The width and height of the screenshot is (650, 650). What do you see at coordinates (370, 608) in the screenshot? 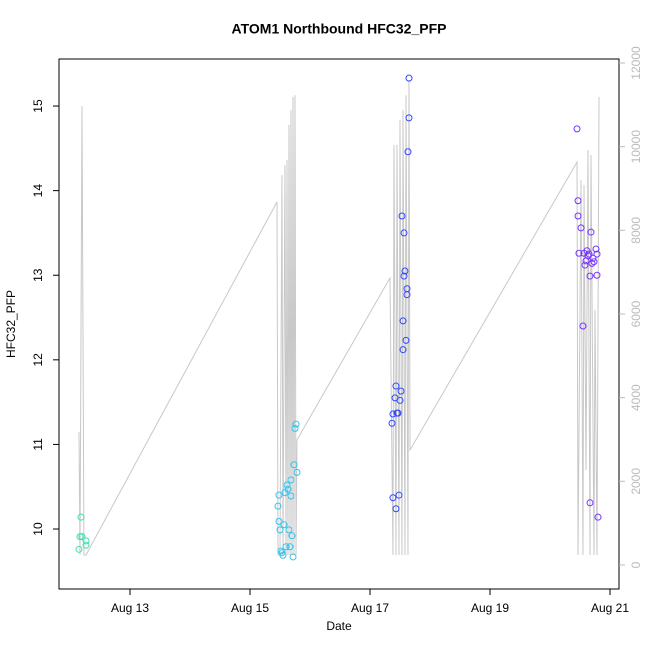
I see `x-tick-label: Aug 17` at bounding box center [370, 608].